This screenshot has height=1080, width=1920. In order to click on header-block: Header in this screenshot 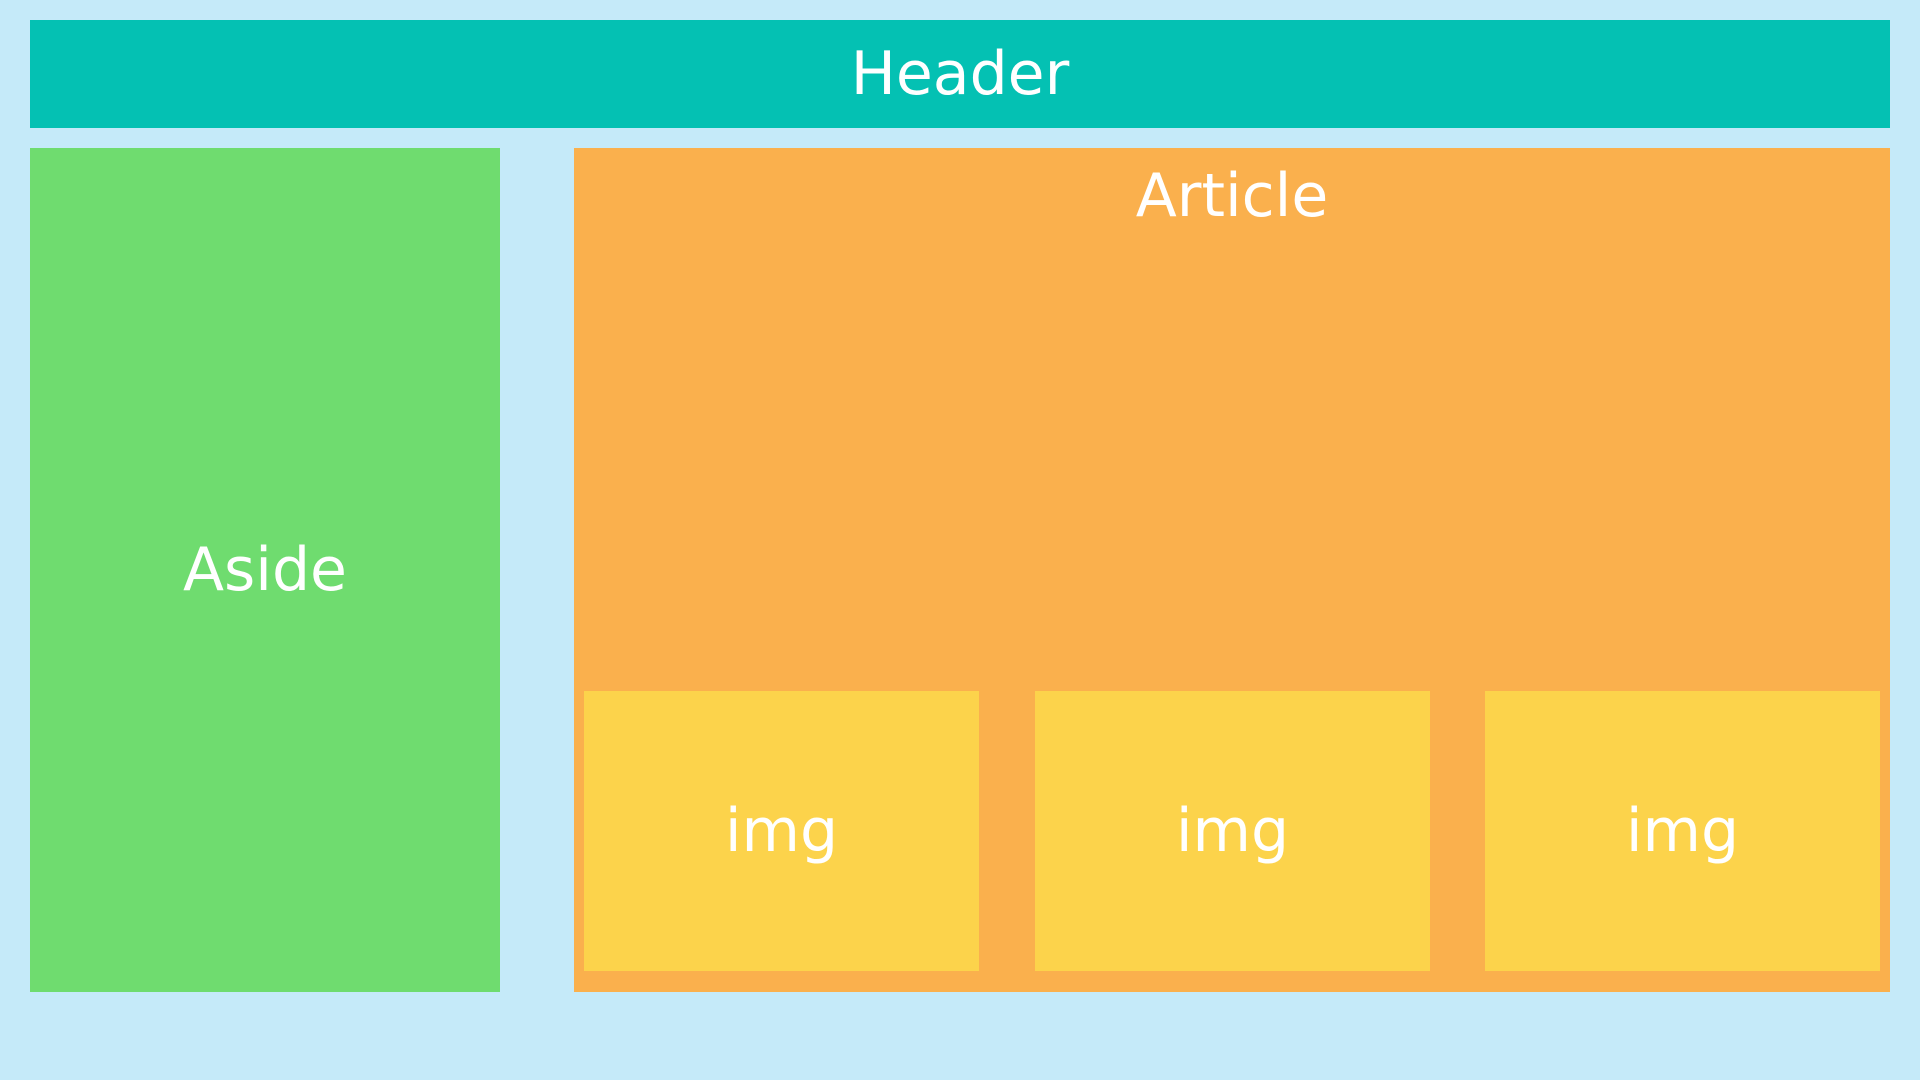, I will do `click(960, 74)`.